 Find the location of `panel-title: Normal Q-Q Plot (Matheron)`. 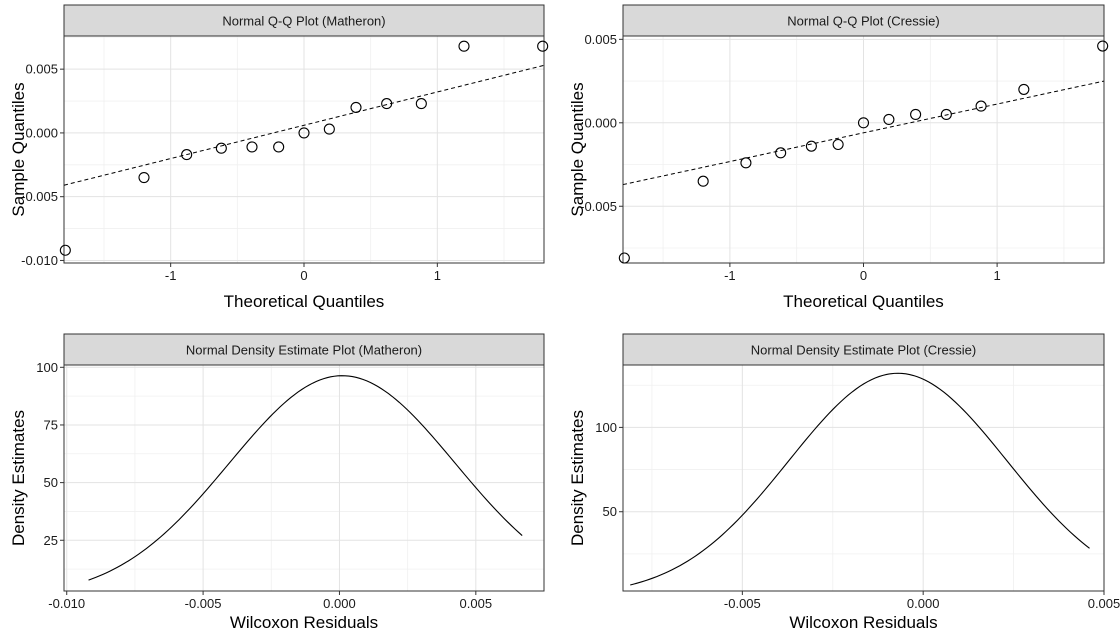

panel-title: Normal Q-Q Plot (Matheron) is located at coordinates (303, 21).